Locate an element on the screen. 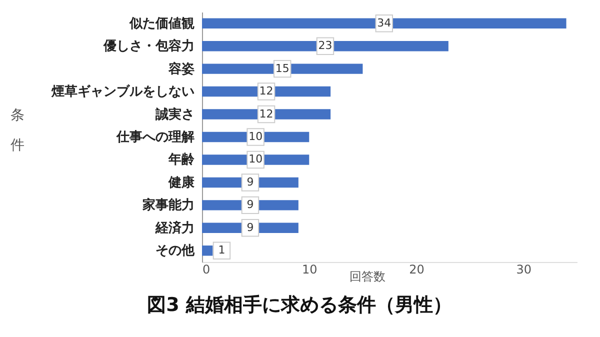  y-tick-label: 容姿 is located at coordinates (181, 68).